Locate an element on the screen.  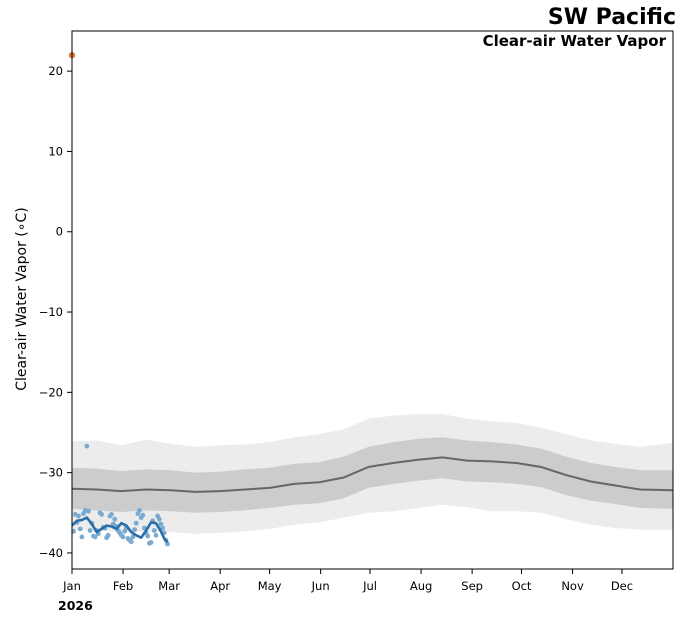
y-axis-ticks: −40 −30 −20 −10 0 10 20 is located at coordinates (55, 312).